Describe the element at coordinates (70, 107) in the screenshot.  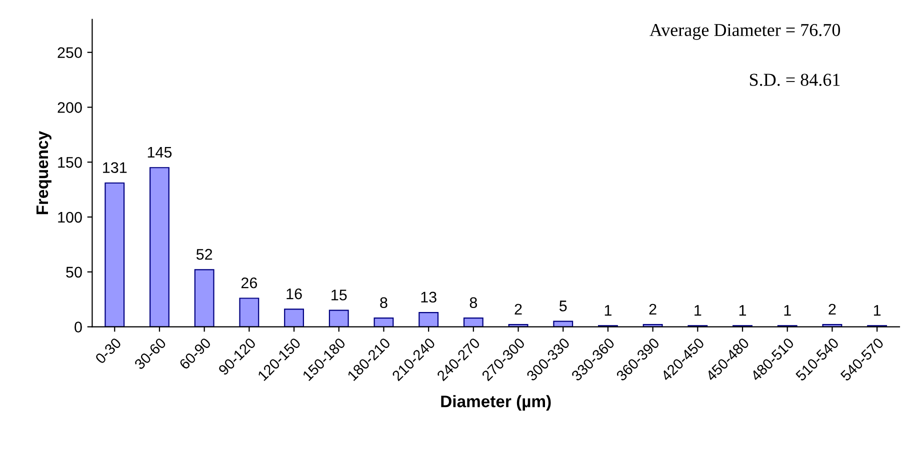
I see `y-tick-label: 200` at that location.